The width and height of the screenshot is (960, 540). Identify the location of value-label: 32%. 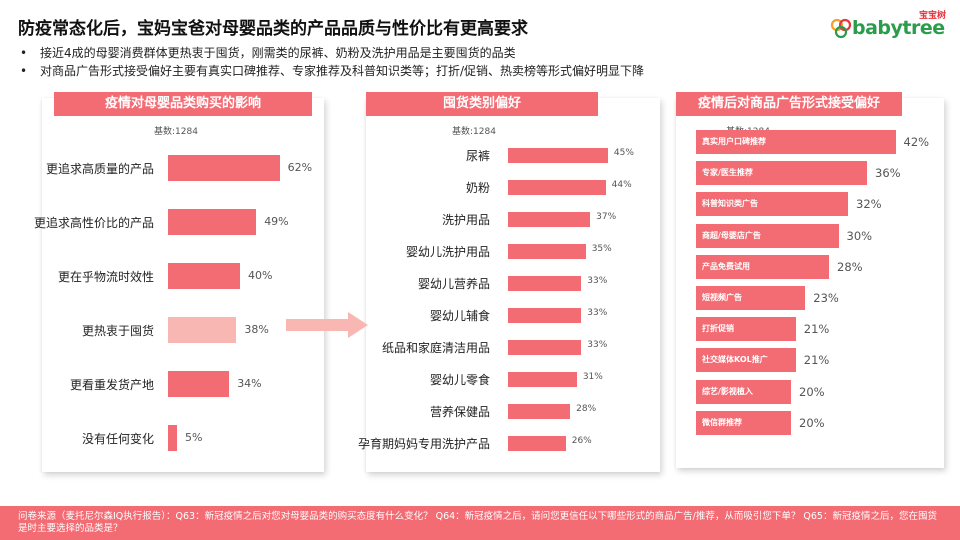
(869, 204).